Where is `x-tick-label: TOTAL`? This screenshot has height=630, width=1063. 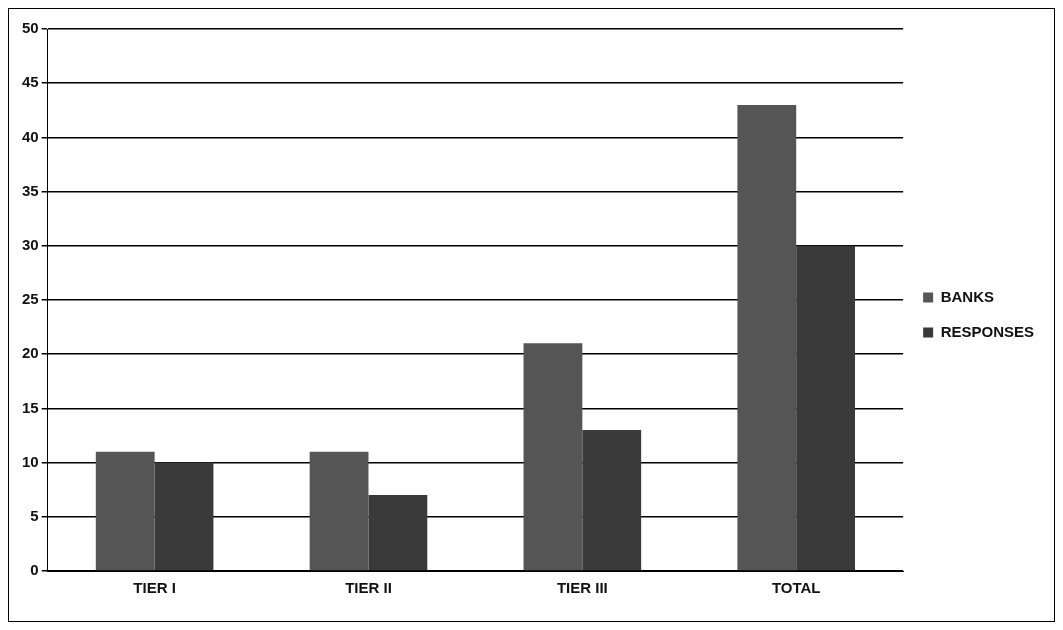
x-tick-label: TOTAL is located at coordinates (796, 588).